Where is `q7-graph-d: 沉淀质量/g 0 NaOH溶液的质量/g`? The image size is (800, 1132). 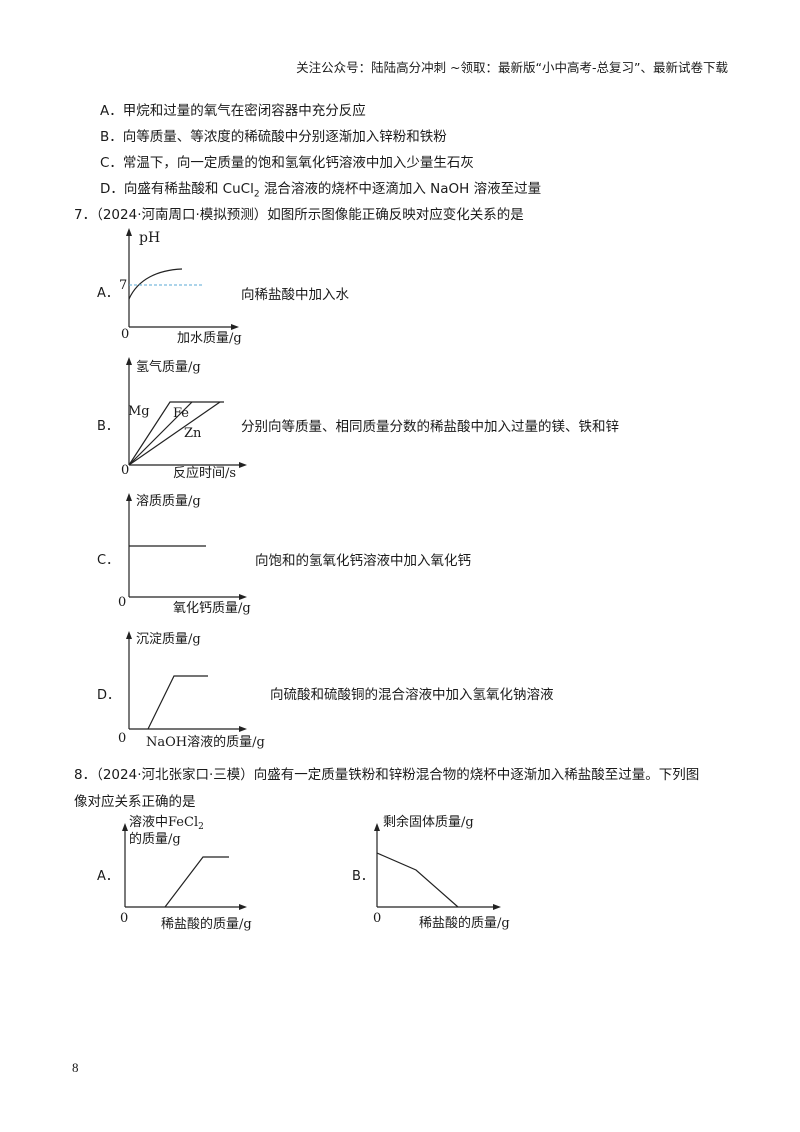 q7-graph-d: 沉淀质量/g 0 NaOH溶液的质量/g is located at coordinates (191, 690).